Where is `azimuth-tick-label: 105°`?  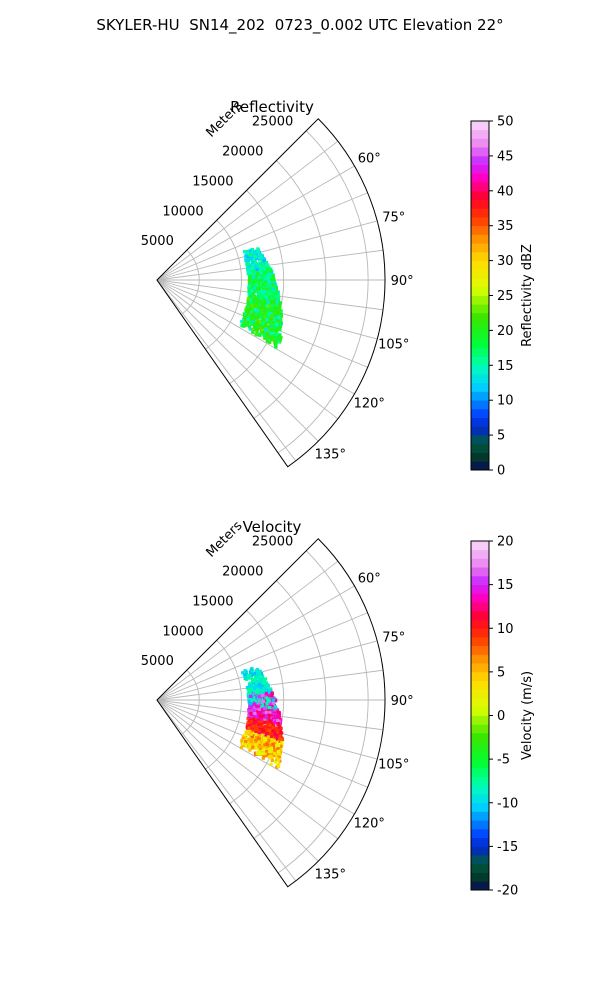 azimuth-tick-label: 105° is located at coordinates (393, 344).